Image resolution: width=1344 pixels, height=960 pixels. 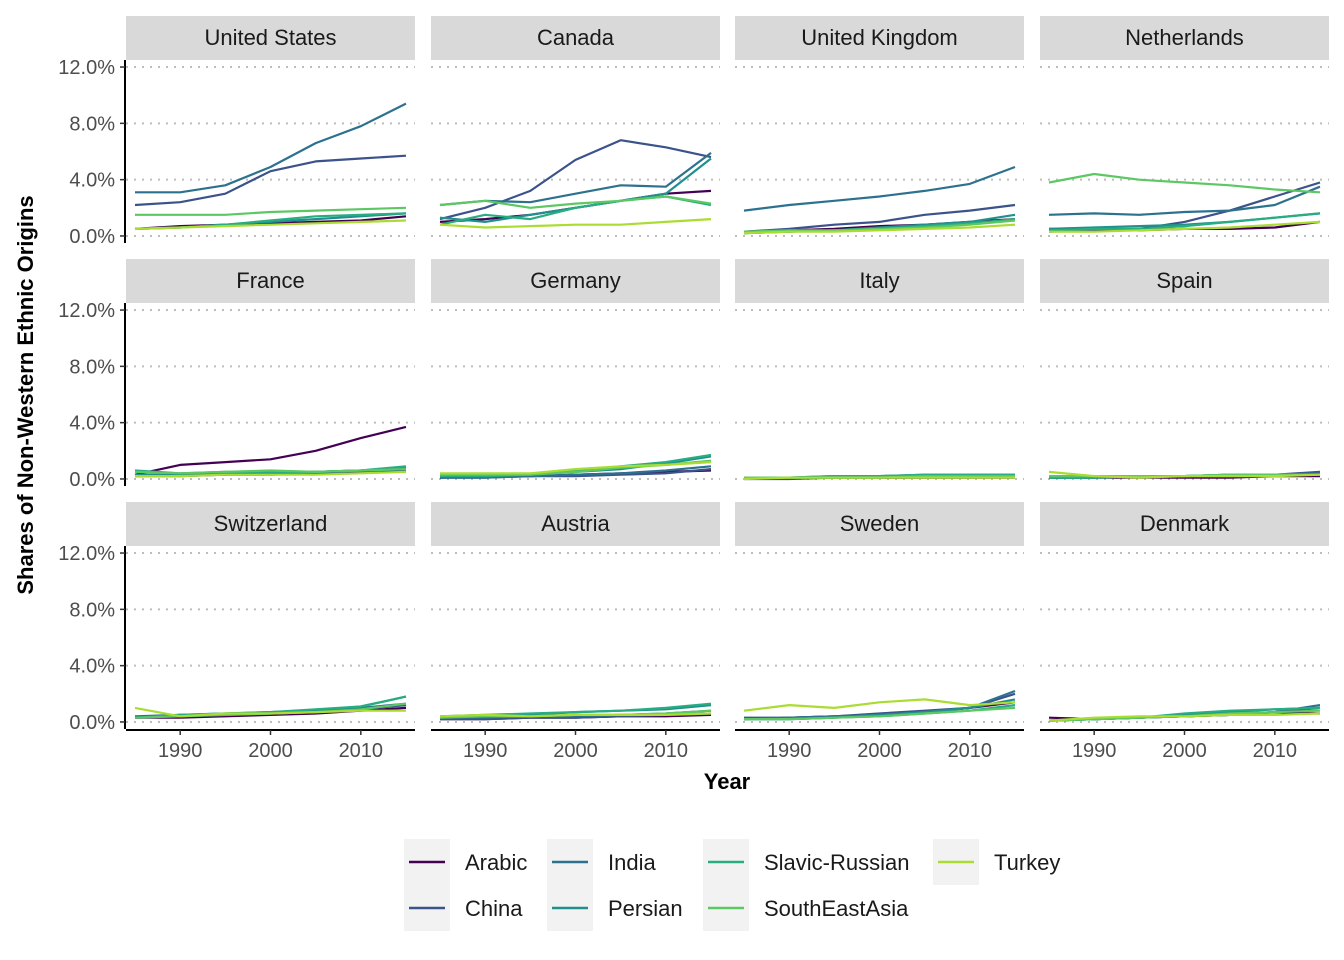 What do you see at coordinates (496, 862) in the screenshot?
I see `legend-label: Arabic` at bounding box center [496, 862].